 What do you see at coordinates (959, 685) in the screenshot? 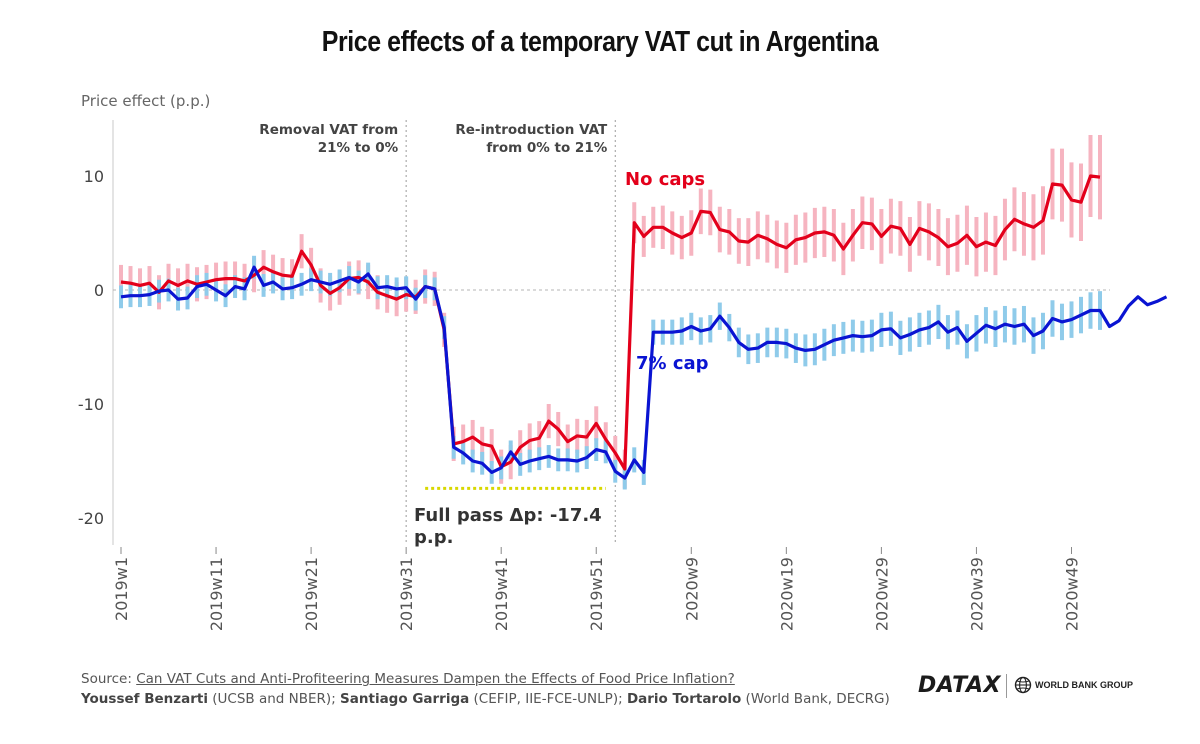
I see `datax-logo: DATAX` at bounding box center [959, 685].